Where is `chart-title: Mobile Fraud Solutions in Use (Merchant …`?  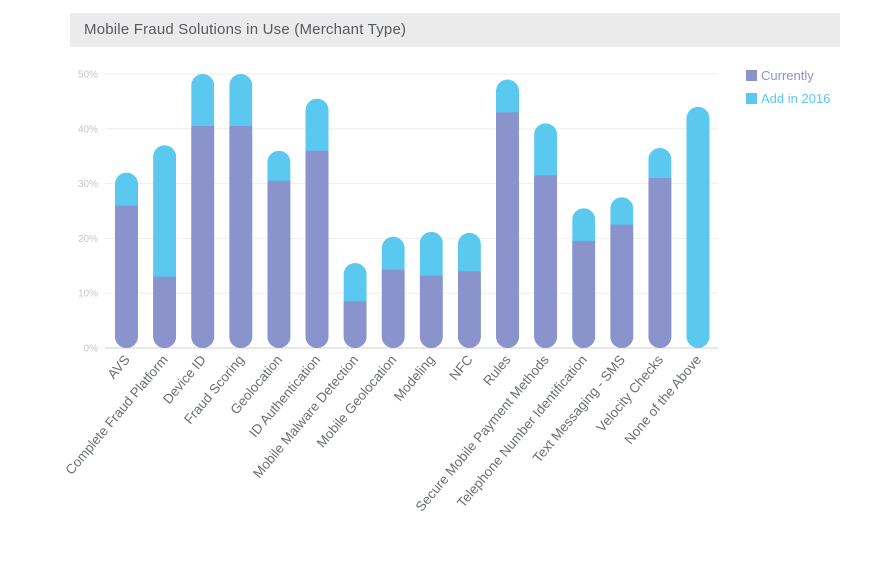 chart-title: Mobile Fraud Solutions in Use (Merchant … is located at coordinates (245, 29).